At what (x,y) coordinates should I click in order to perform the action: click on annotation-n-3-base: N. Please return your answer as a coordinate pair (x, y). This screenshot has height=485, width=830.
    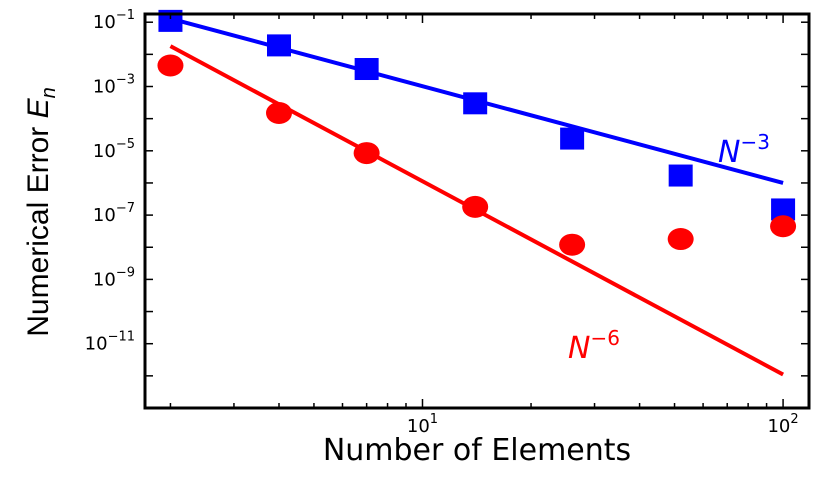
    Looking at the image, I should click on (729, 152).